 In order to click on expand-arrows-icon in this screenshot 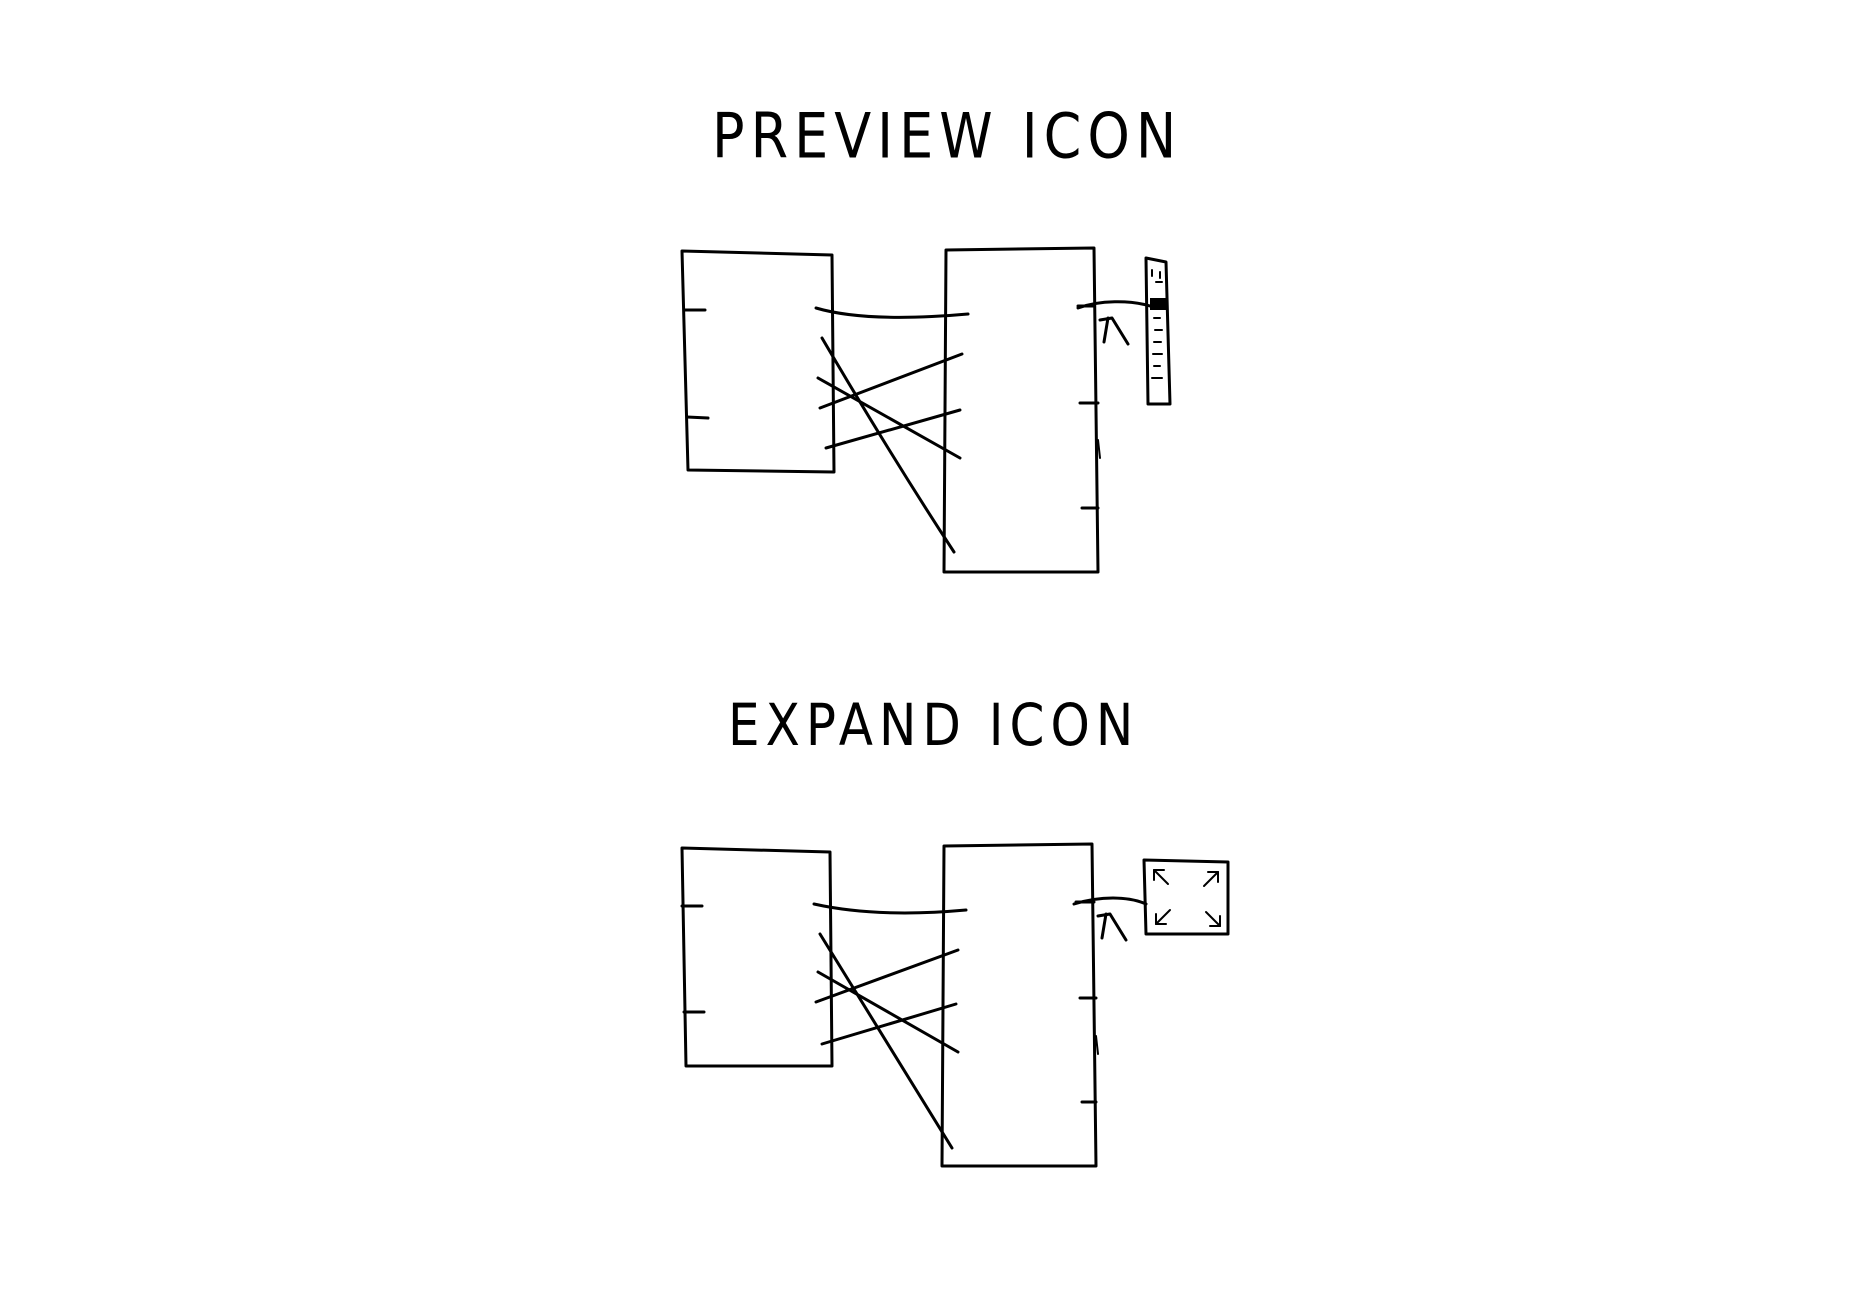, I will do `click(1186, 897)`.